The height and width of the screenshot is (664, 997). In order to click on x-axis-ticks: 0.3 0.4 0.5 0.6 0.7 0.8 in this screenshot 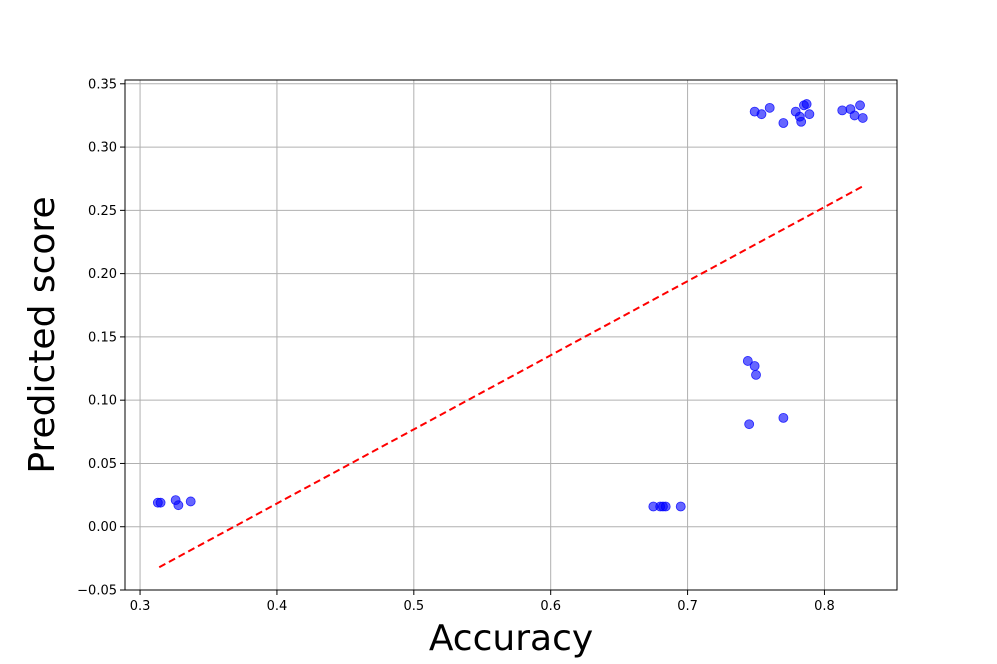, I will do `click(482, 602)`.